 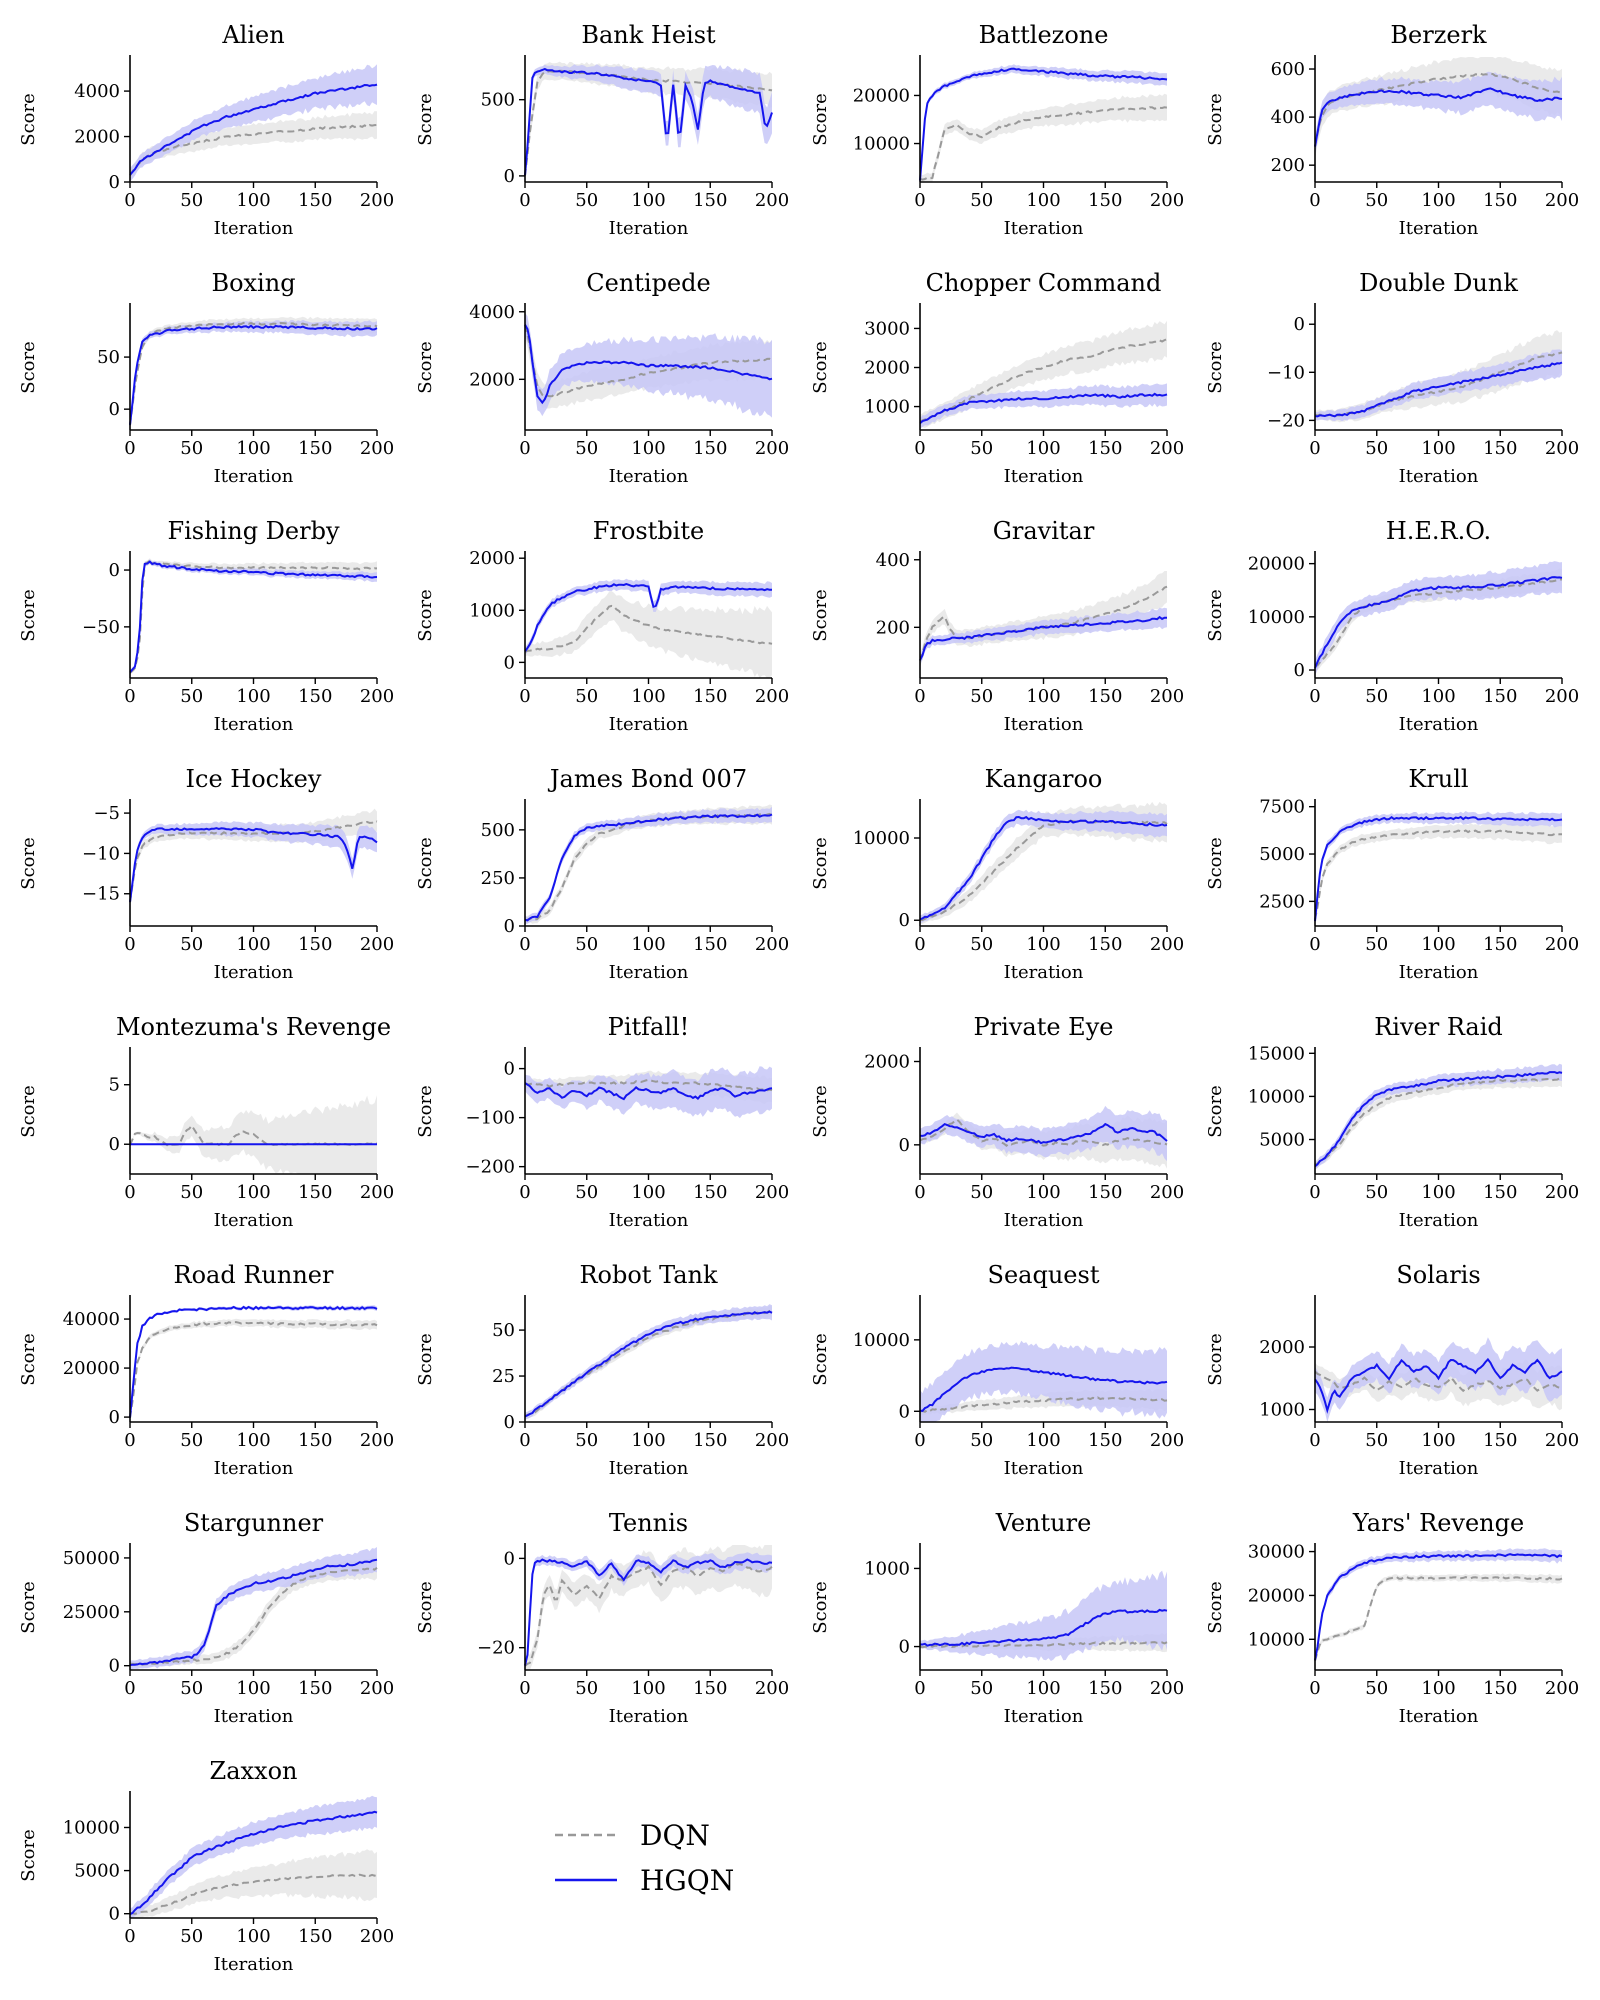 I want to click on y-tick-label: 3000, so click(x=887, y=328).